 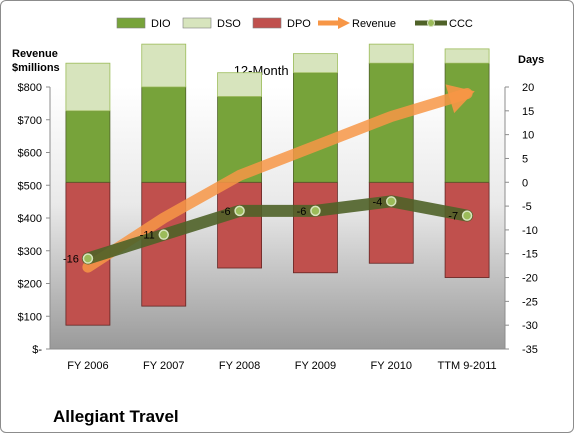 What do you see at coordinates (36, 68) in the screenshot?
I see `left-axis-label-line2: $millions` at bounding box center [36, 68].